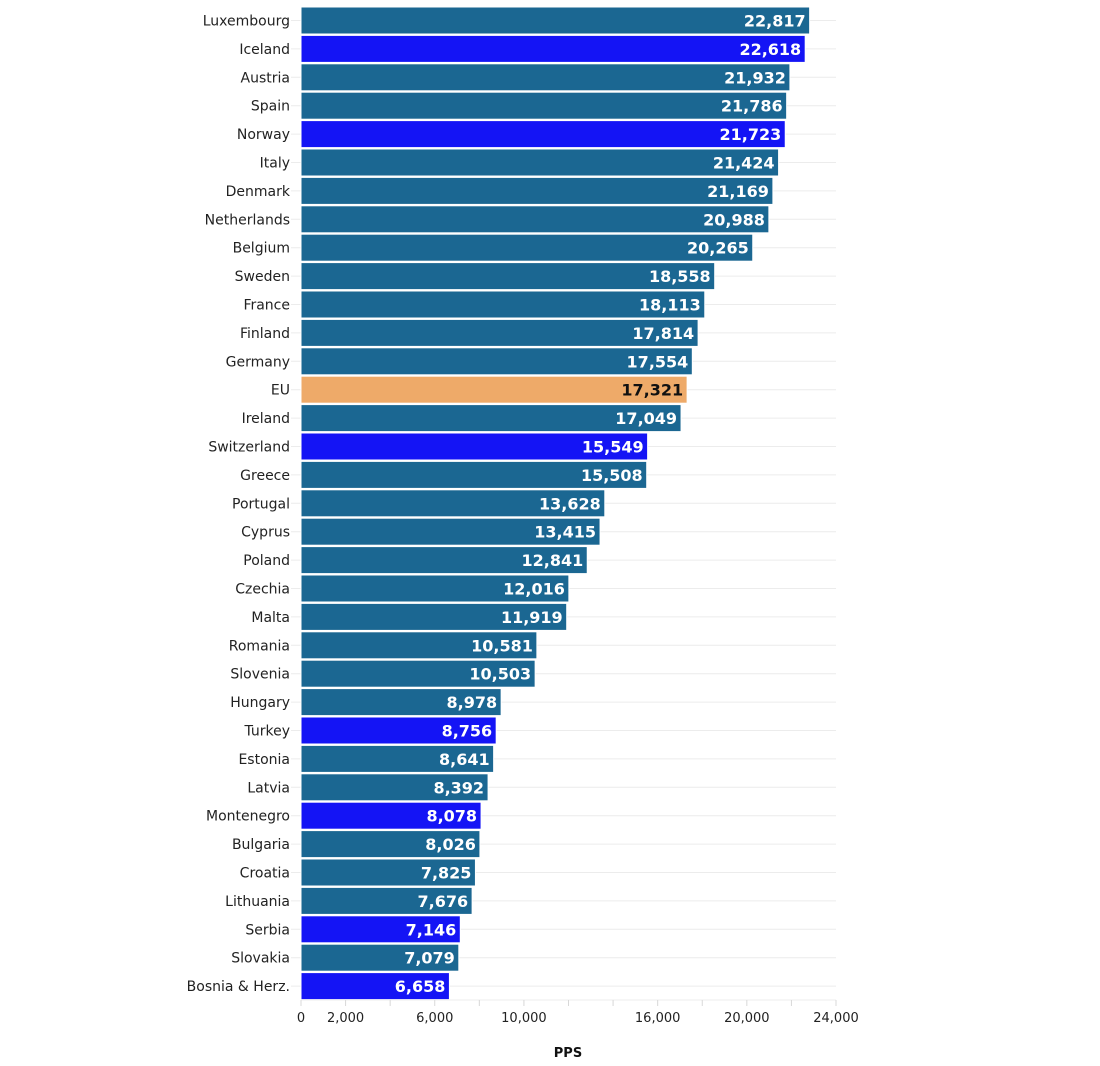 The height and width of the screenshot is (1066, 1100). What do you see at coordinates (270, 618) in the screenshot?
I see `category-label: Malta` at bounding box center [270, 618].